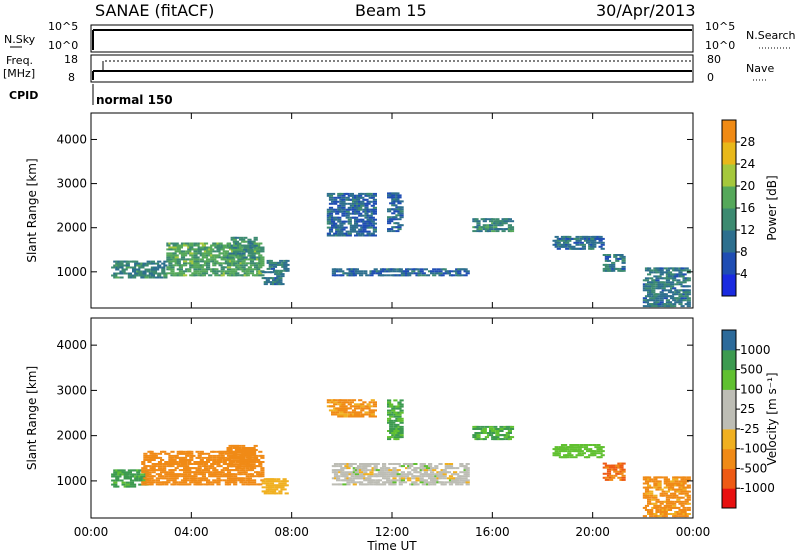 The height and width of the screenshot is (554, 800). Describe the element at coordinates (755, 350) in the screenshot. I see `velocity-colorbar-tick-label: 1000` at that location.